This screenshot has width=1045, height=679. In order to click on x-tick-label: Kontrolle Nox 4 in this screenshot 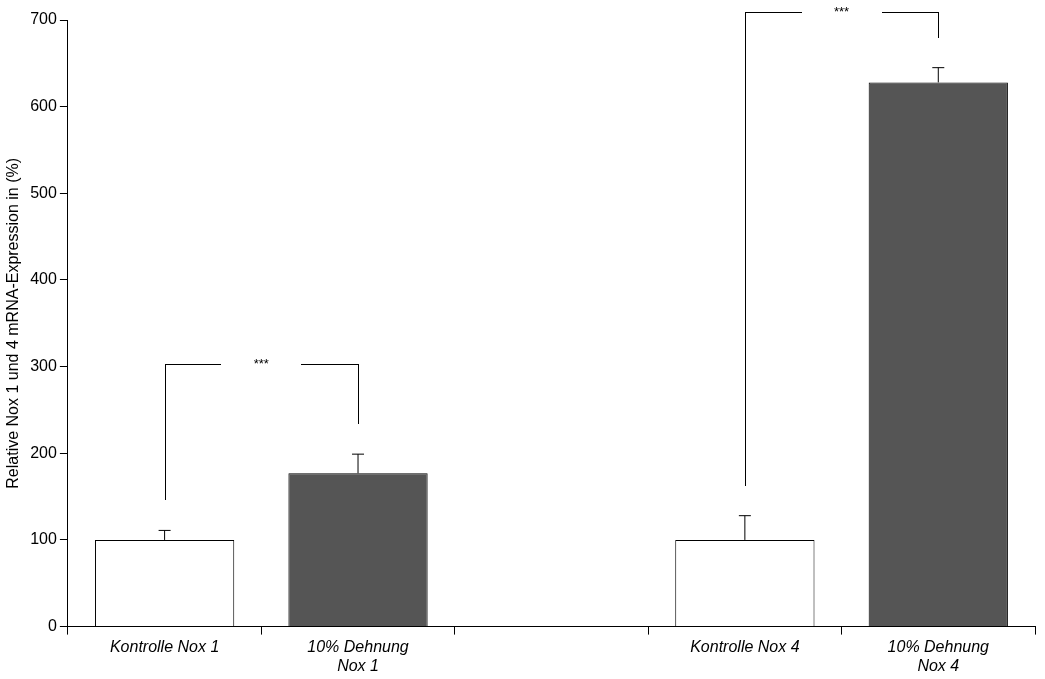, I will do `click(745, 646)`.